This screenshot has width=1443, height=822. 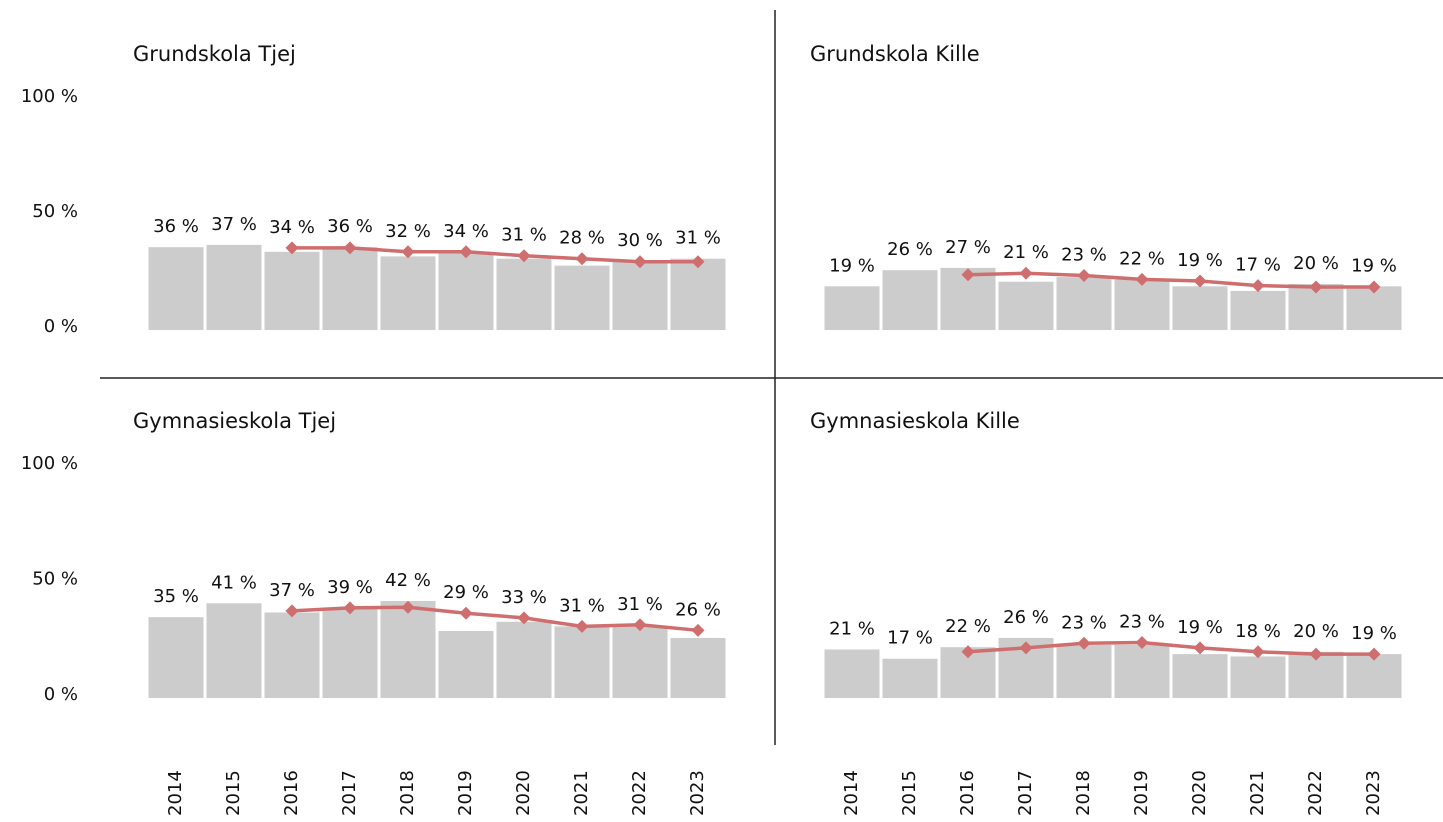 What do you see at coordinates (176, 596) in the screenshot?
I see `value-label: 35 %` at bounding box center [176, 596].